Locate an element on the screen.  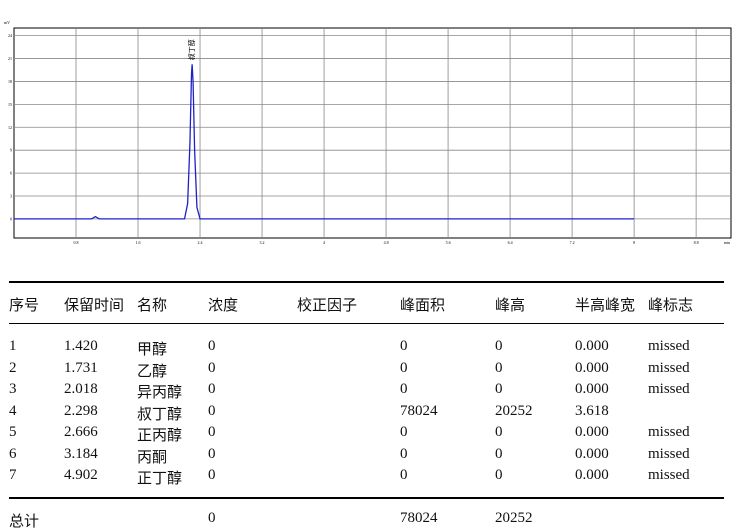
x-tick-label: 5.6 is located at coordinates (448, 242).